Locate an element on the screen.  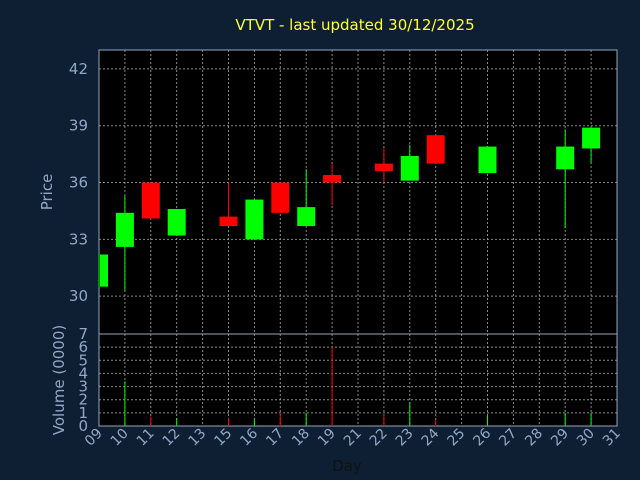
volume-tick-label: 6 is located at coordinates (83, 347).